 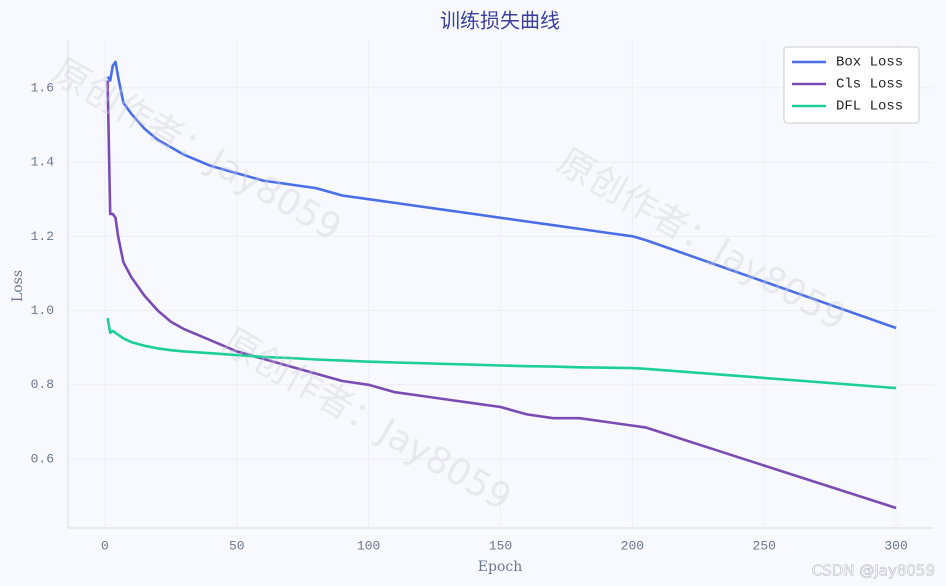 I want to click on x-tick-label: 250, so click(x=764, y=545).